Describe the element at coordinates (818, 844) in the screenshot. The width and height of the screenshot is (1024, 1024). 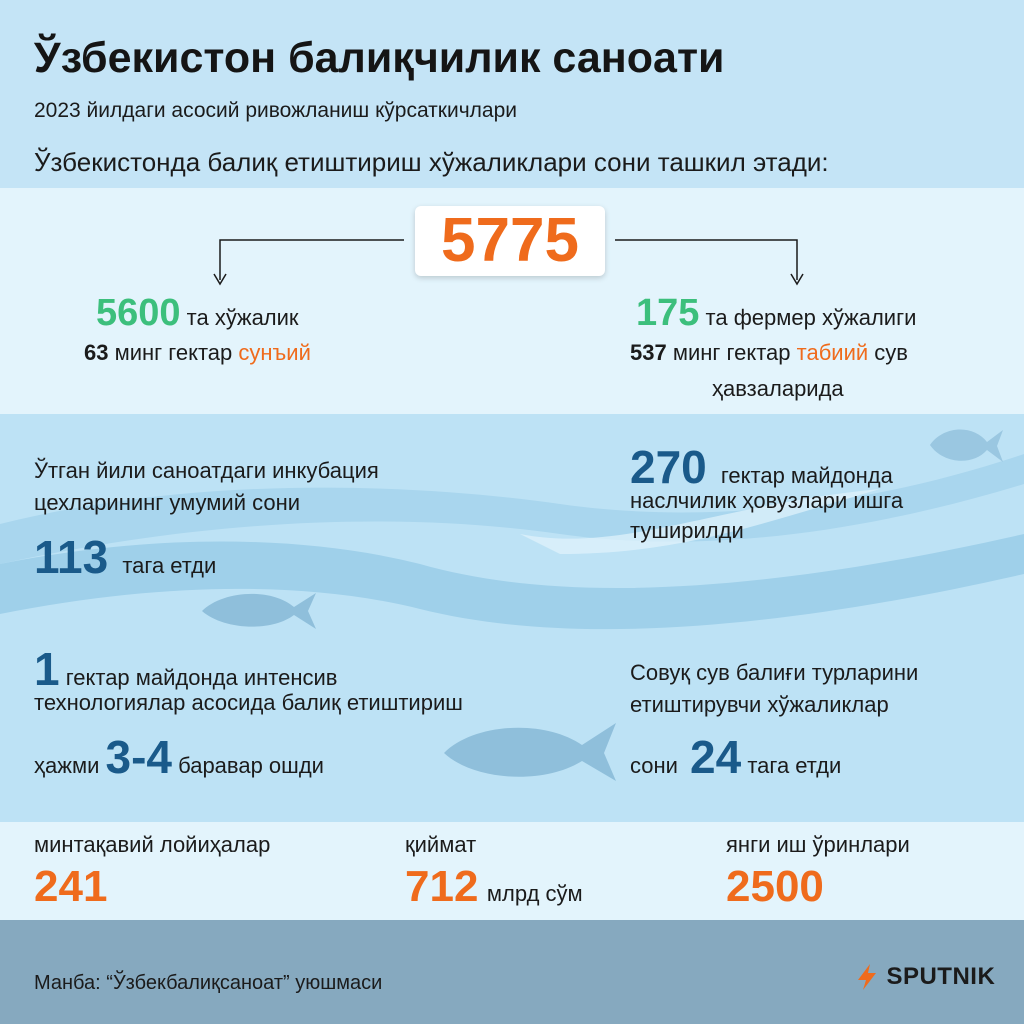
I see `stat-label-jobs: янги иш ўринлари` at that location.